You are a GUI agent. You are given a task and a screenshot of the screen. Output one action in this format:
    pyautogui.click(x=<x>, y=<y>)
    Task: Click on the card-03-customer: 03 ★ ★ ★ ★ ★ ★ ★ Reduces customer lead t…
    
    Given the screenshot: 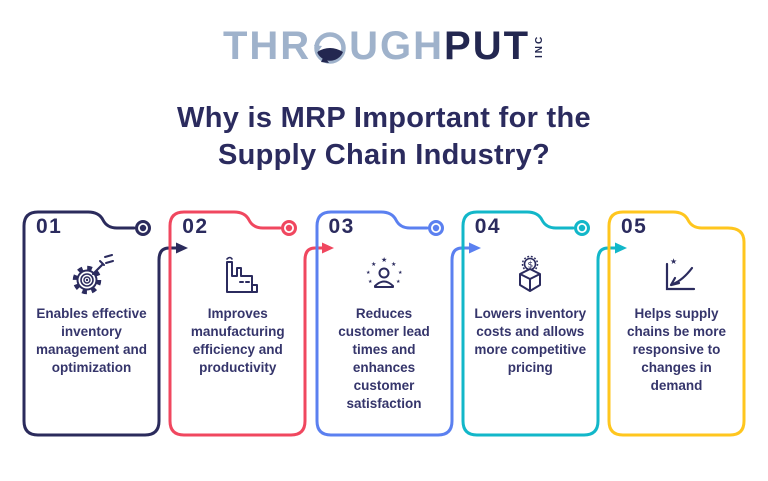 What is the action you would take?
    pyautogui.click(x=398, y=322)
    